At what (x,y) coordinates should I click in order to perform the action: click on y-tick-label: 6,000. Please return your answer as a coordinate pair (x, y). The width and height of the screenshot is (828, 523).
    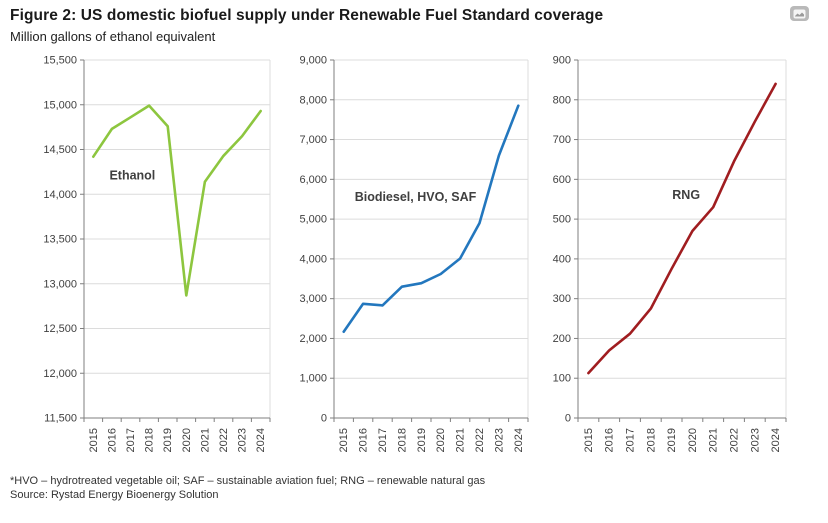
    Looking at the image, I should click on (313, 180).